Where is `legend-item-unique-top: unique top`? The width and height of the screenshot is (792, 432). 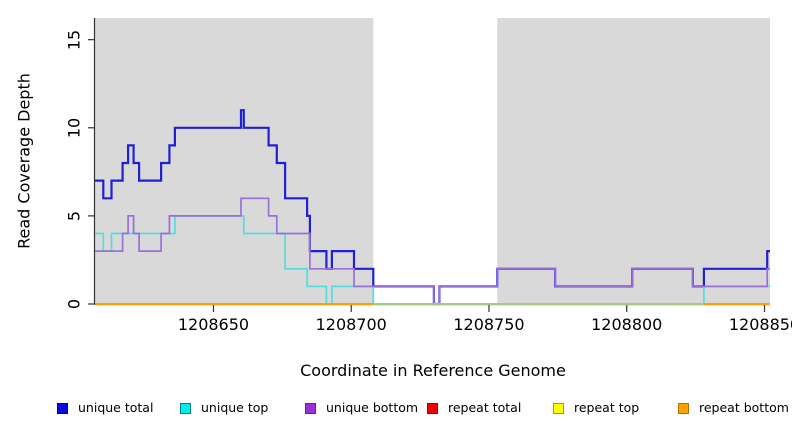
legend-item-unique-top: unique top is located at coordinates (224, 406).